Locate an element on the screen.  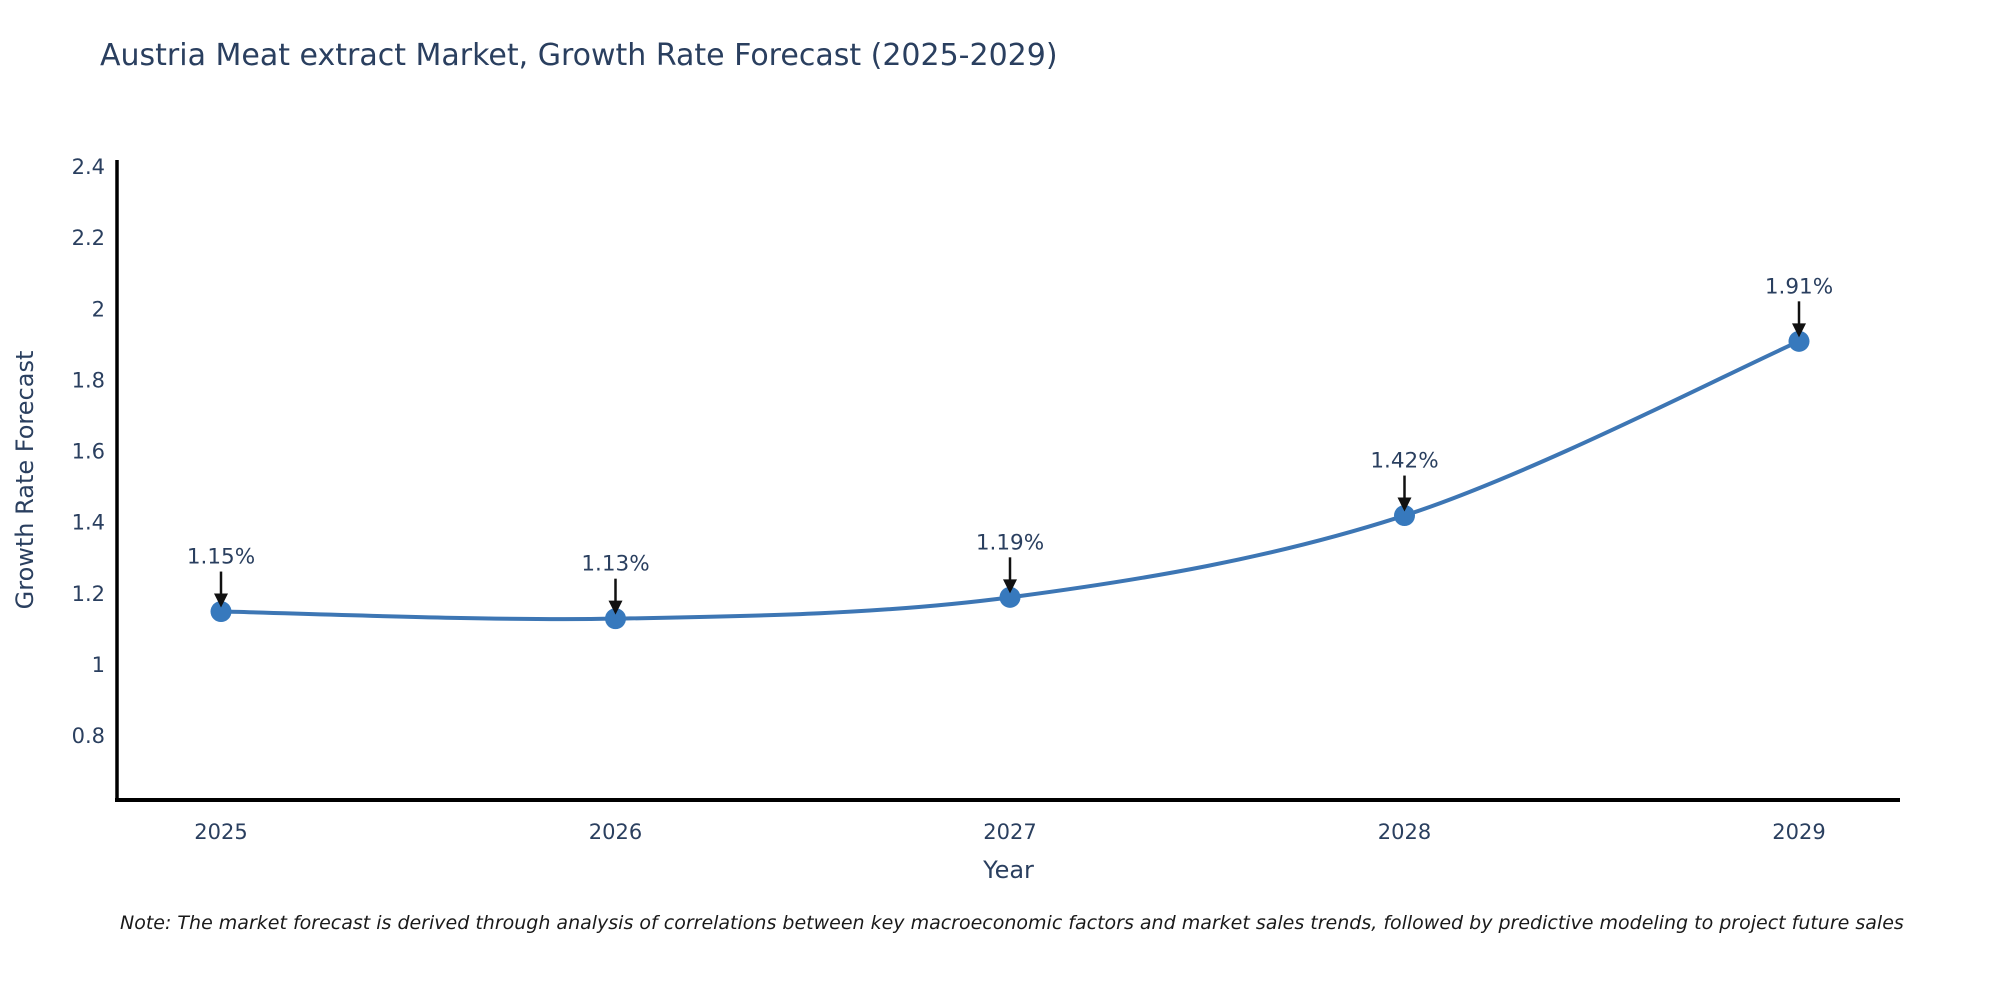
x-tick-label: 2029 is located at coordinates (1798, 832).